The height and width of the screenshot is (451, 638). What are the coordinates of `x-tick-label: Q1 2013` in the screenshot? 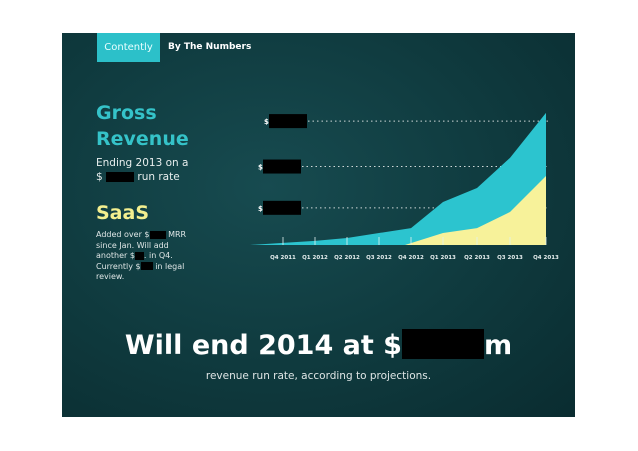 It's located at (443, 258).